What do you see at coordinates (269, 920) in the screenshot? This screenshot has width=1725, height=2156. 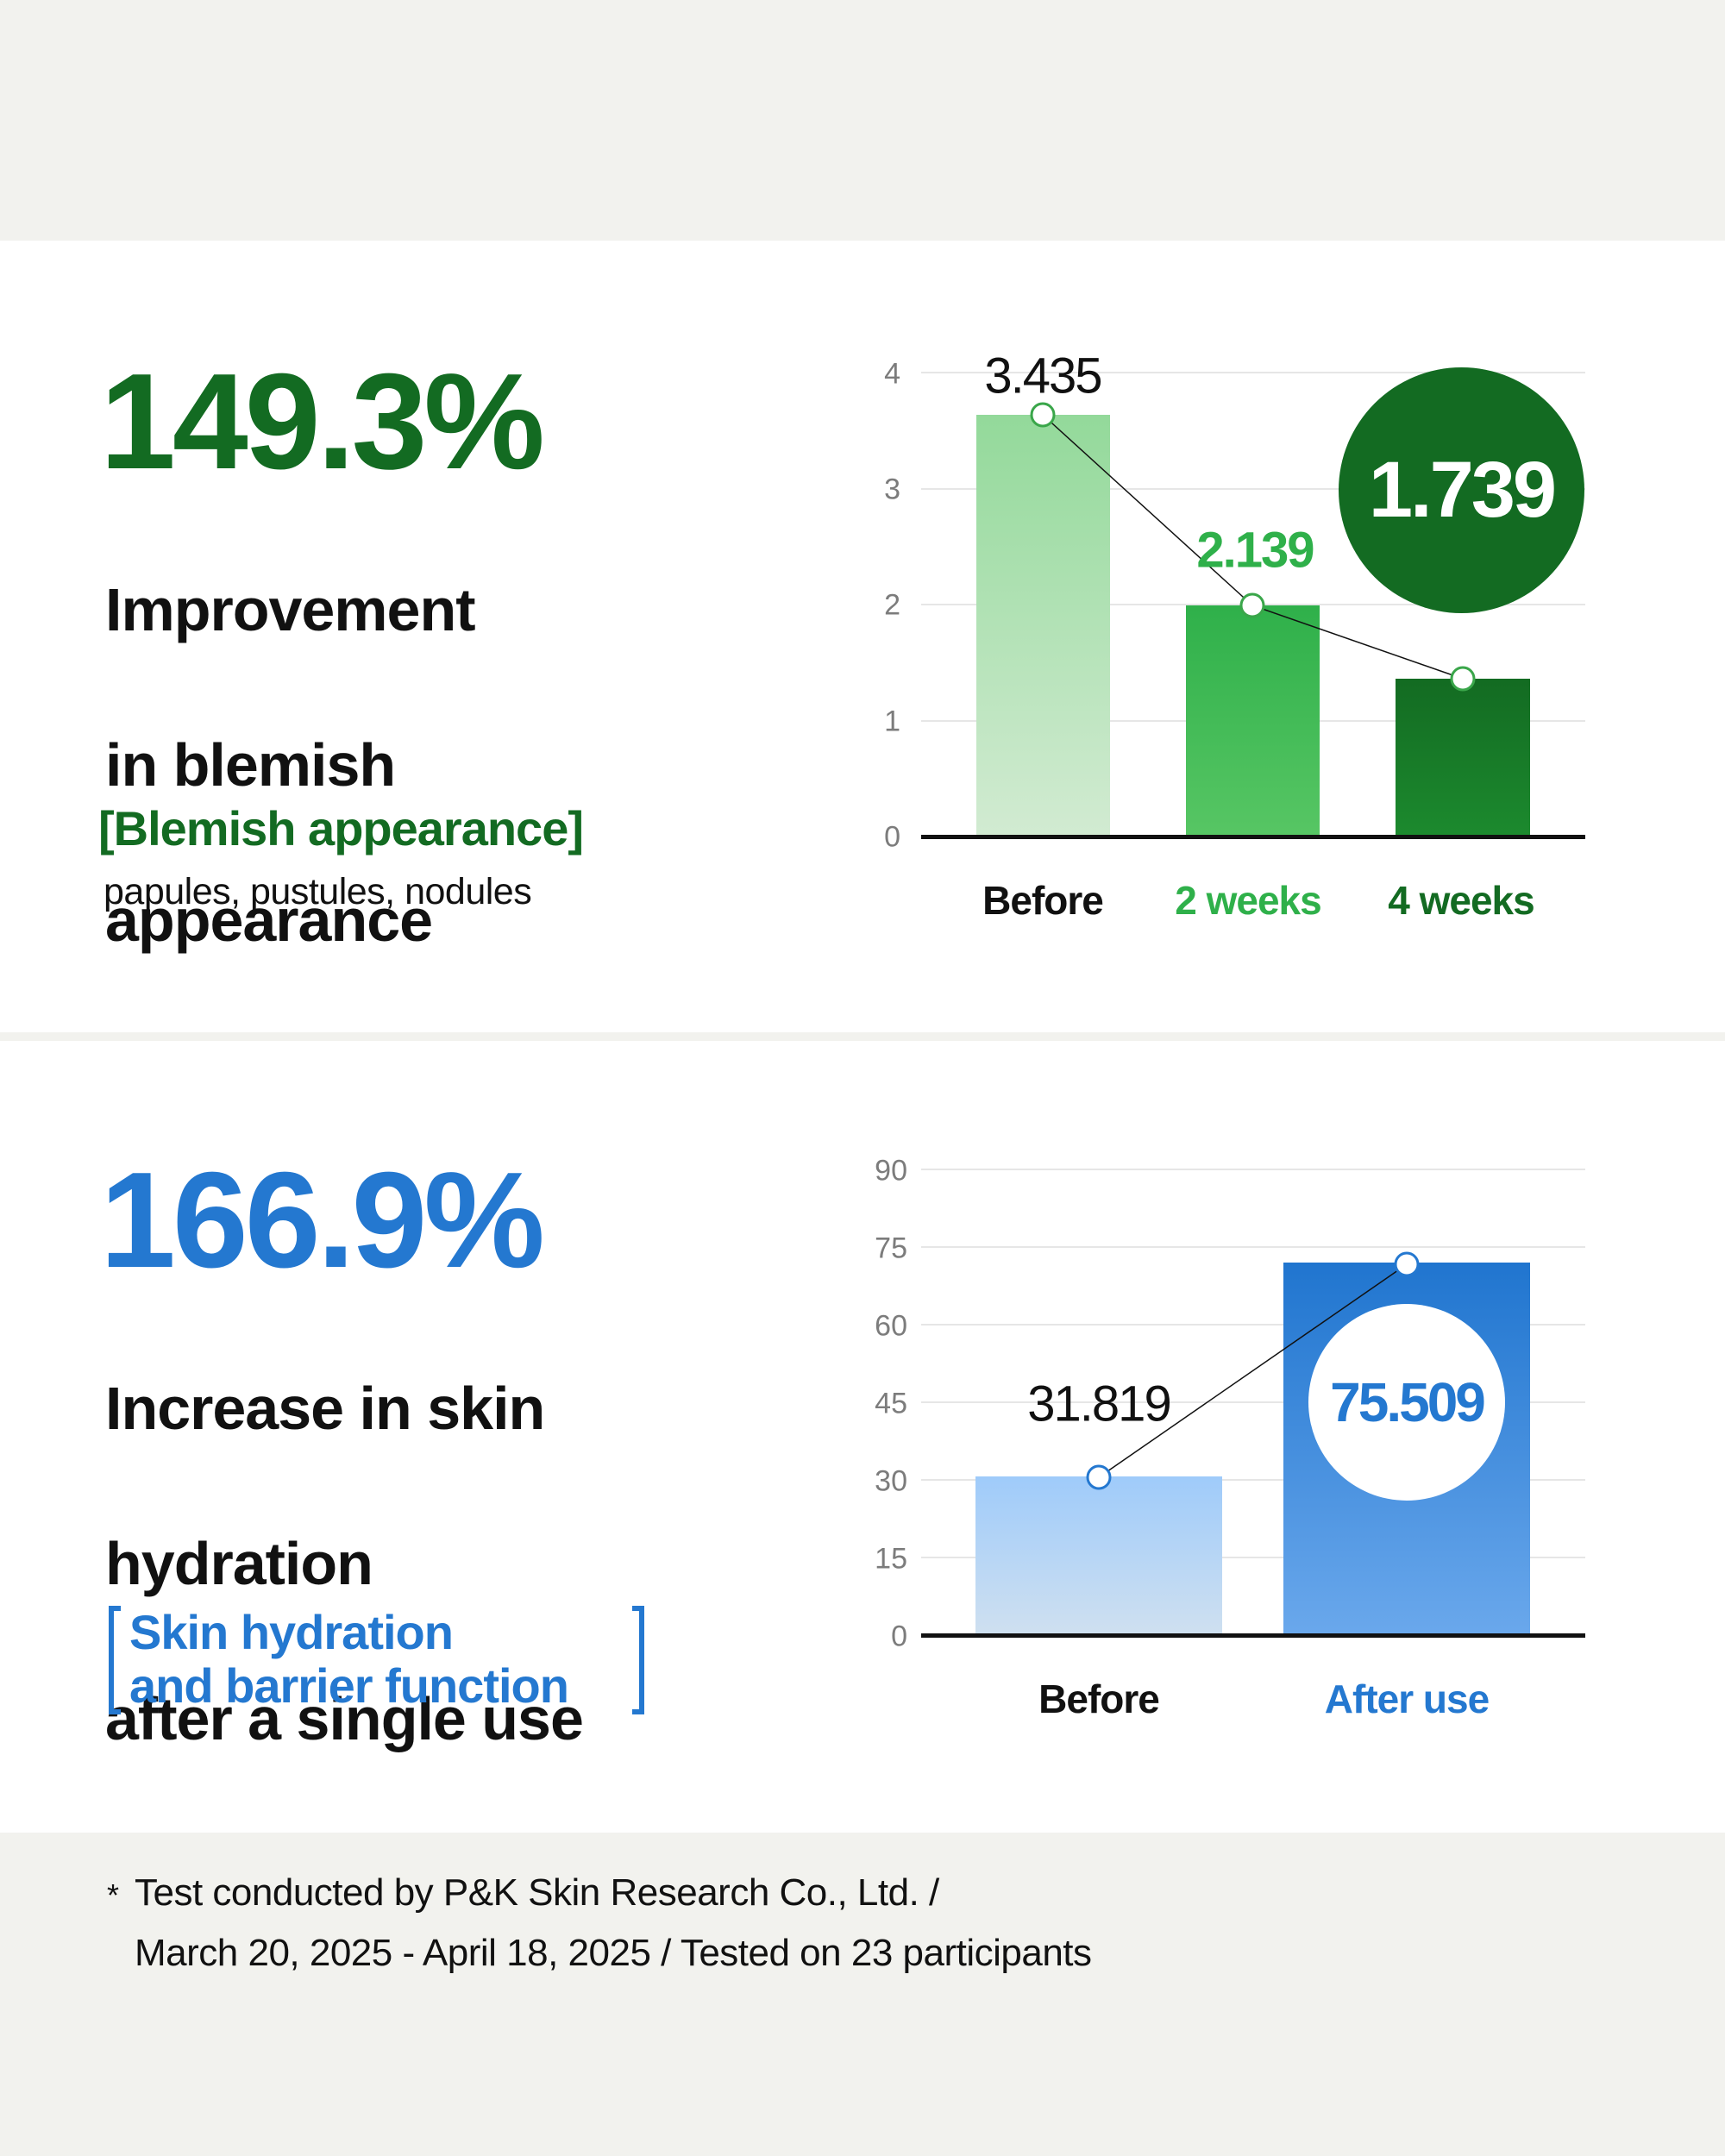 I see `headline-line: appearance` at bounding box center [269, 920].